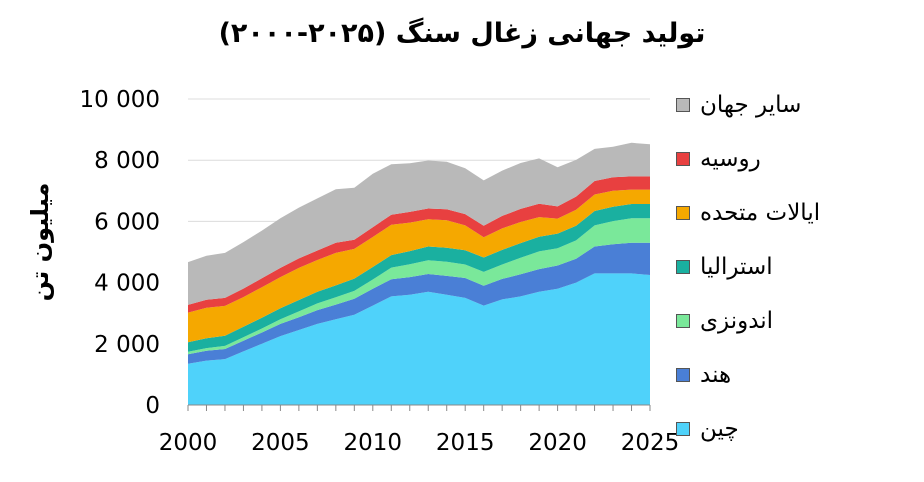  What do you see at coordinates (127, 345) in the screenshot?
I see `y-tick-label: 2 000` at bounding box center [127, 345].